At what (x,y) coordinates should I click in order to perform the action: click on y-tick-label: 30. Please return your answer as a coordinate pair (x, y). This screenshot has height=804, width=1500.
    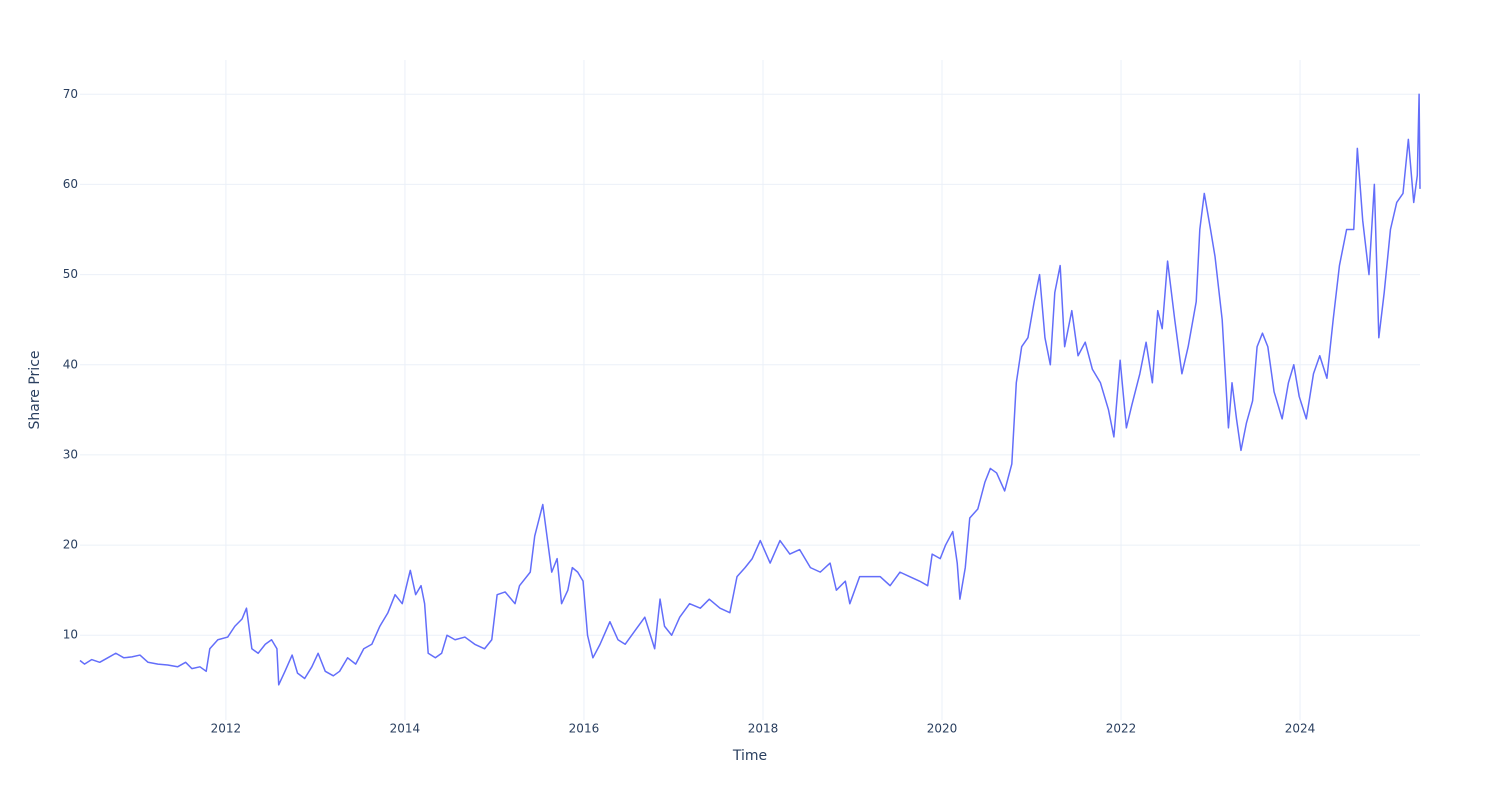
    Looking at the image, I should click on (70, 454).